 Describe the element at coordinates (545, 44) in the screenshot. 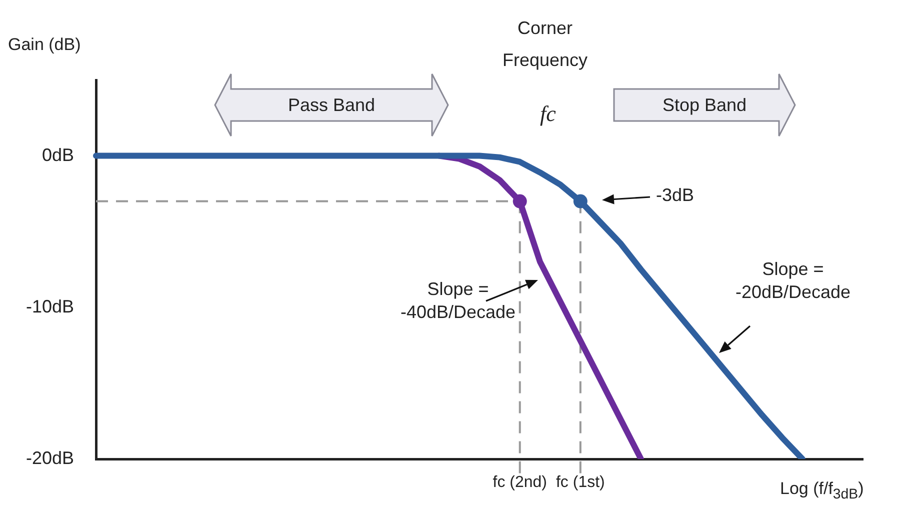

I see `text: Corner Frequency` at that location.